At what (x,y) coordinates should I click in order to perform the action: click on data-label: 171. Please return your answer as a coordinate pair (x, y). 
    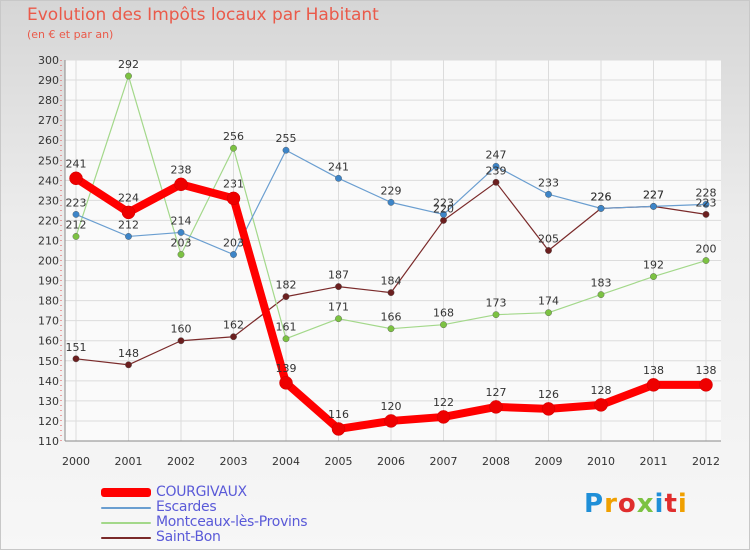
    Looking at the image, I should click on (338, 307).